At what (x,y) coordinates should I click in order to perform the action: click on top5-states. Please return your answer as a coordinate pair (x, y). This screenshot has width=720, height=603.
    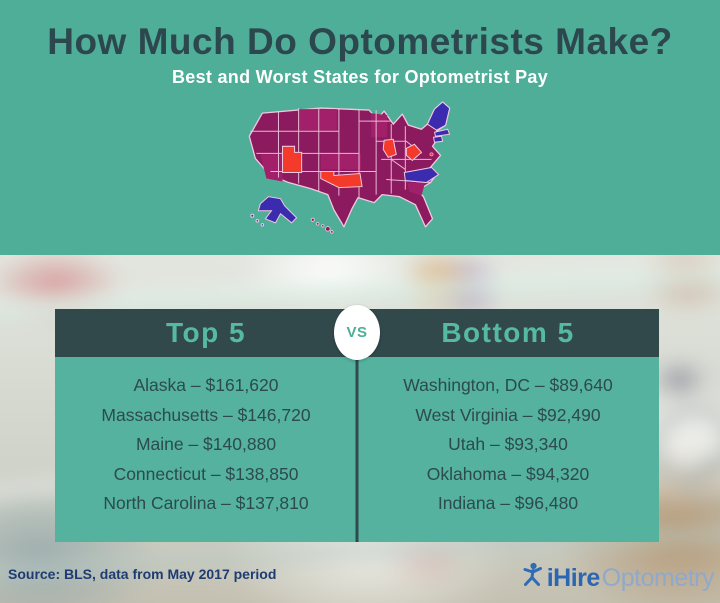
    Looking at the image, I should click on (350, 164).